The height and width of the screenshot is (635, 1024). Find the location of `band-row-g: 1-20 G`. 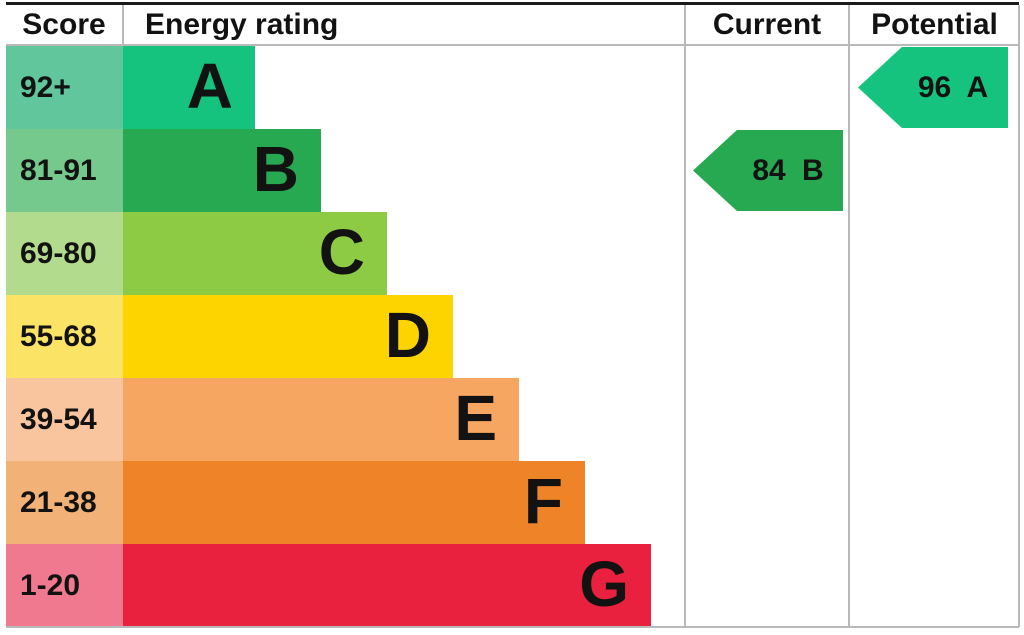

band-row-g: 1-20 G is located at coordinates (512, 585).